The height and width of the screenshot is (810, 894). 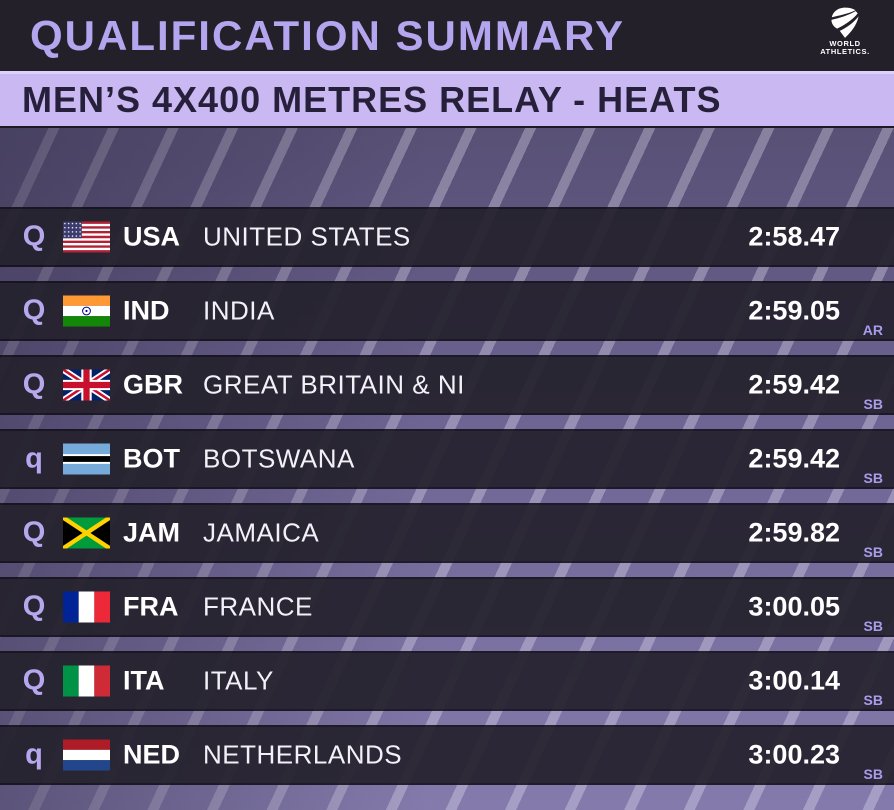 I want to click on page-title: QUALIFICATION SUMMARY, so click(x=327, y=35).